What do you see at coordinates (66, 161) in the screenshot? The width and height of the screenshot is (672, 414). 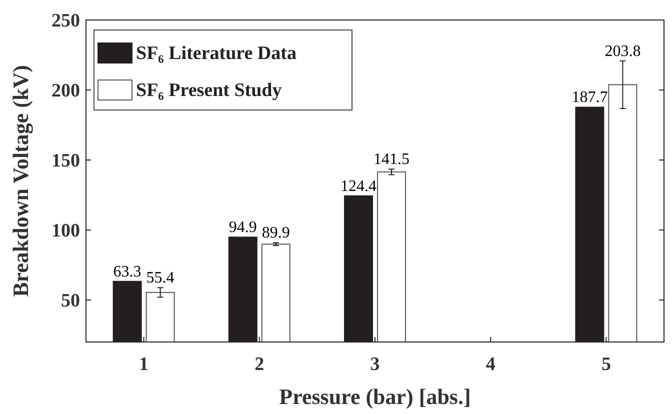 I see `y-tick-label: 150` at bounding box center [66, 161].